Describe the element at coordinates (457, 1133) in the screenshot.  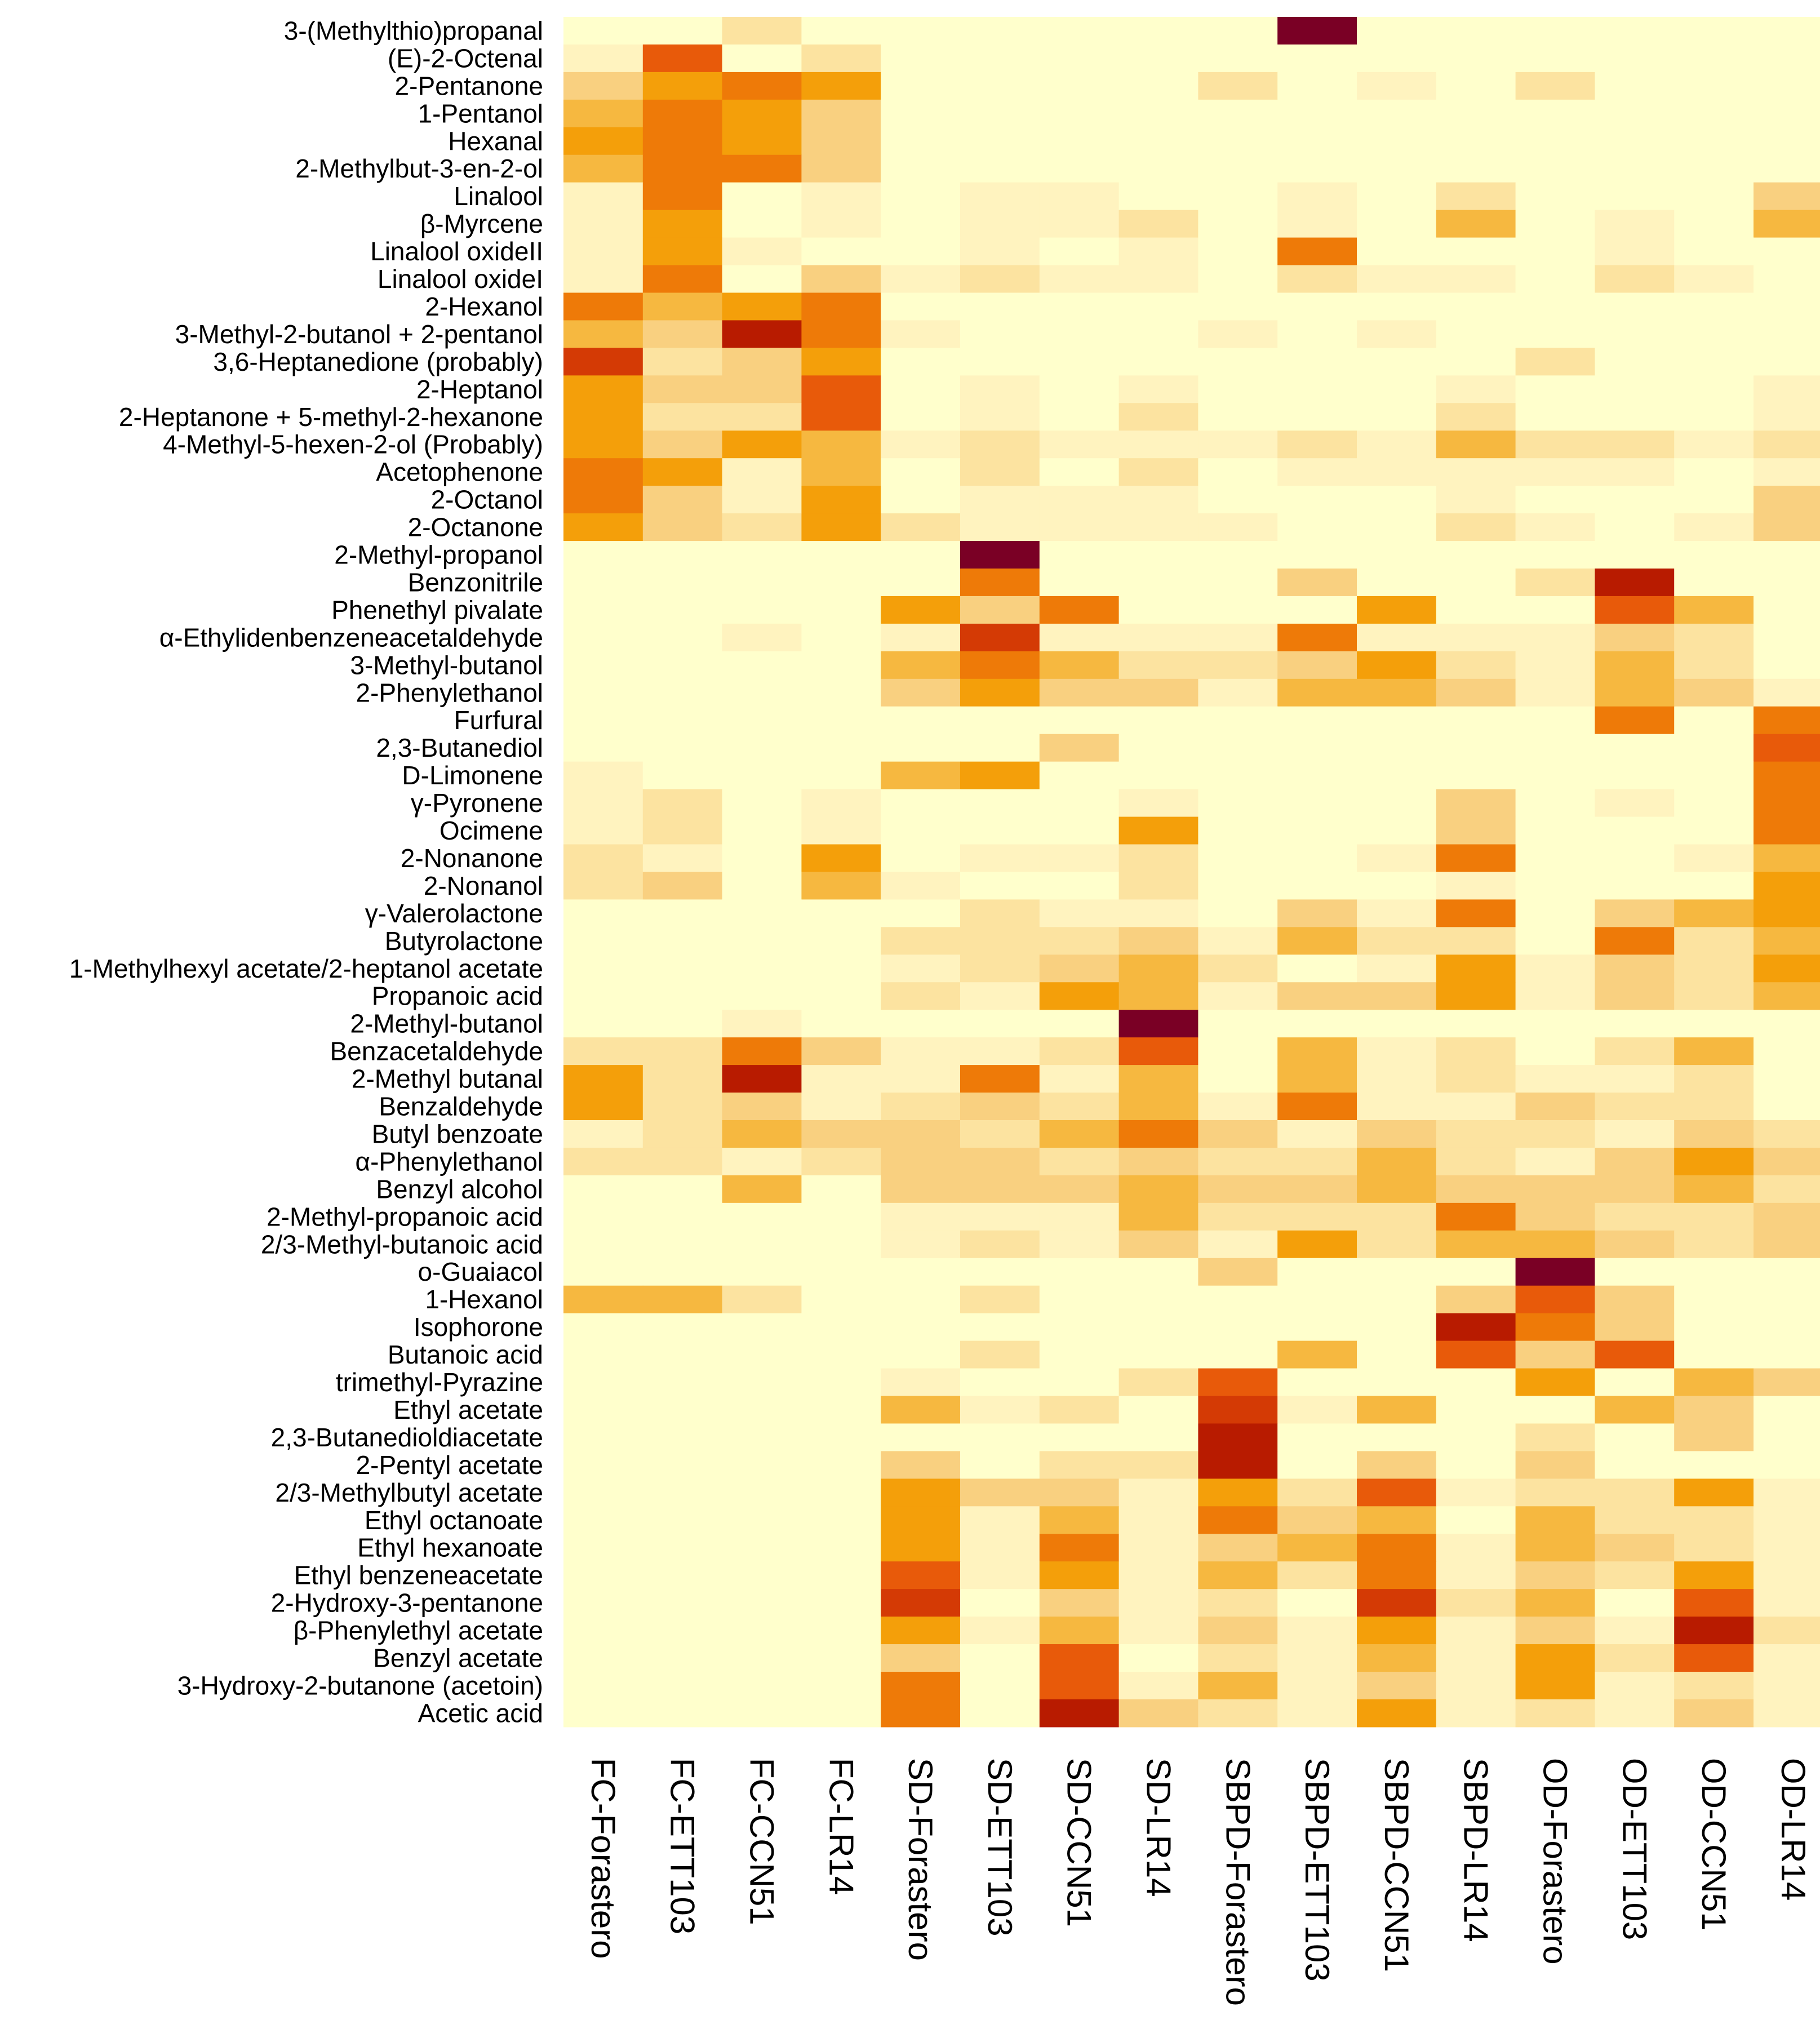
I see `row-label-butyl-benzoate: Butyl benzoate` at that location.